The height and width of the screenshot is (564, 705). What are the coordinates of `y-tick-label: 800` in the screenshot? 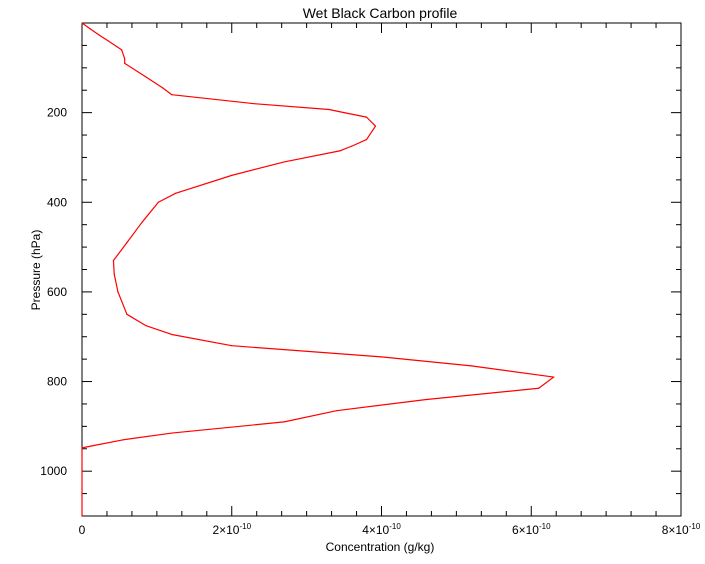 It's located at (57, 382).